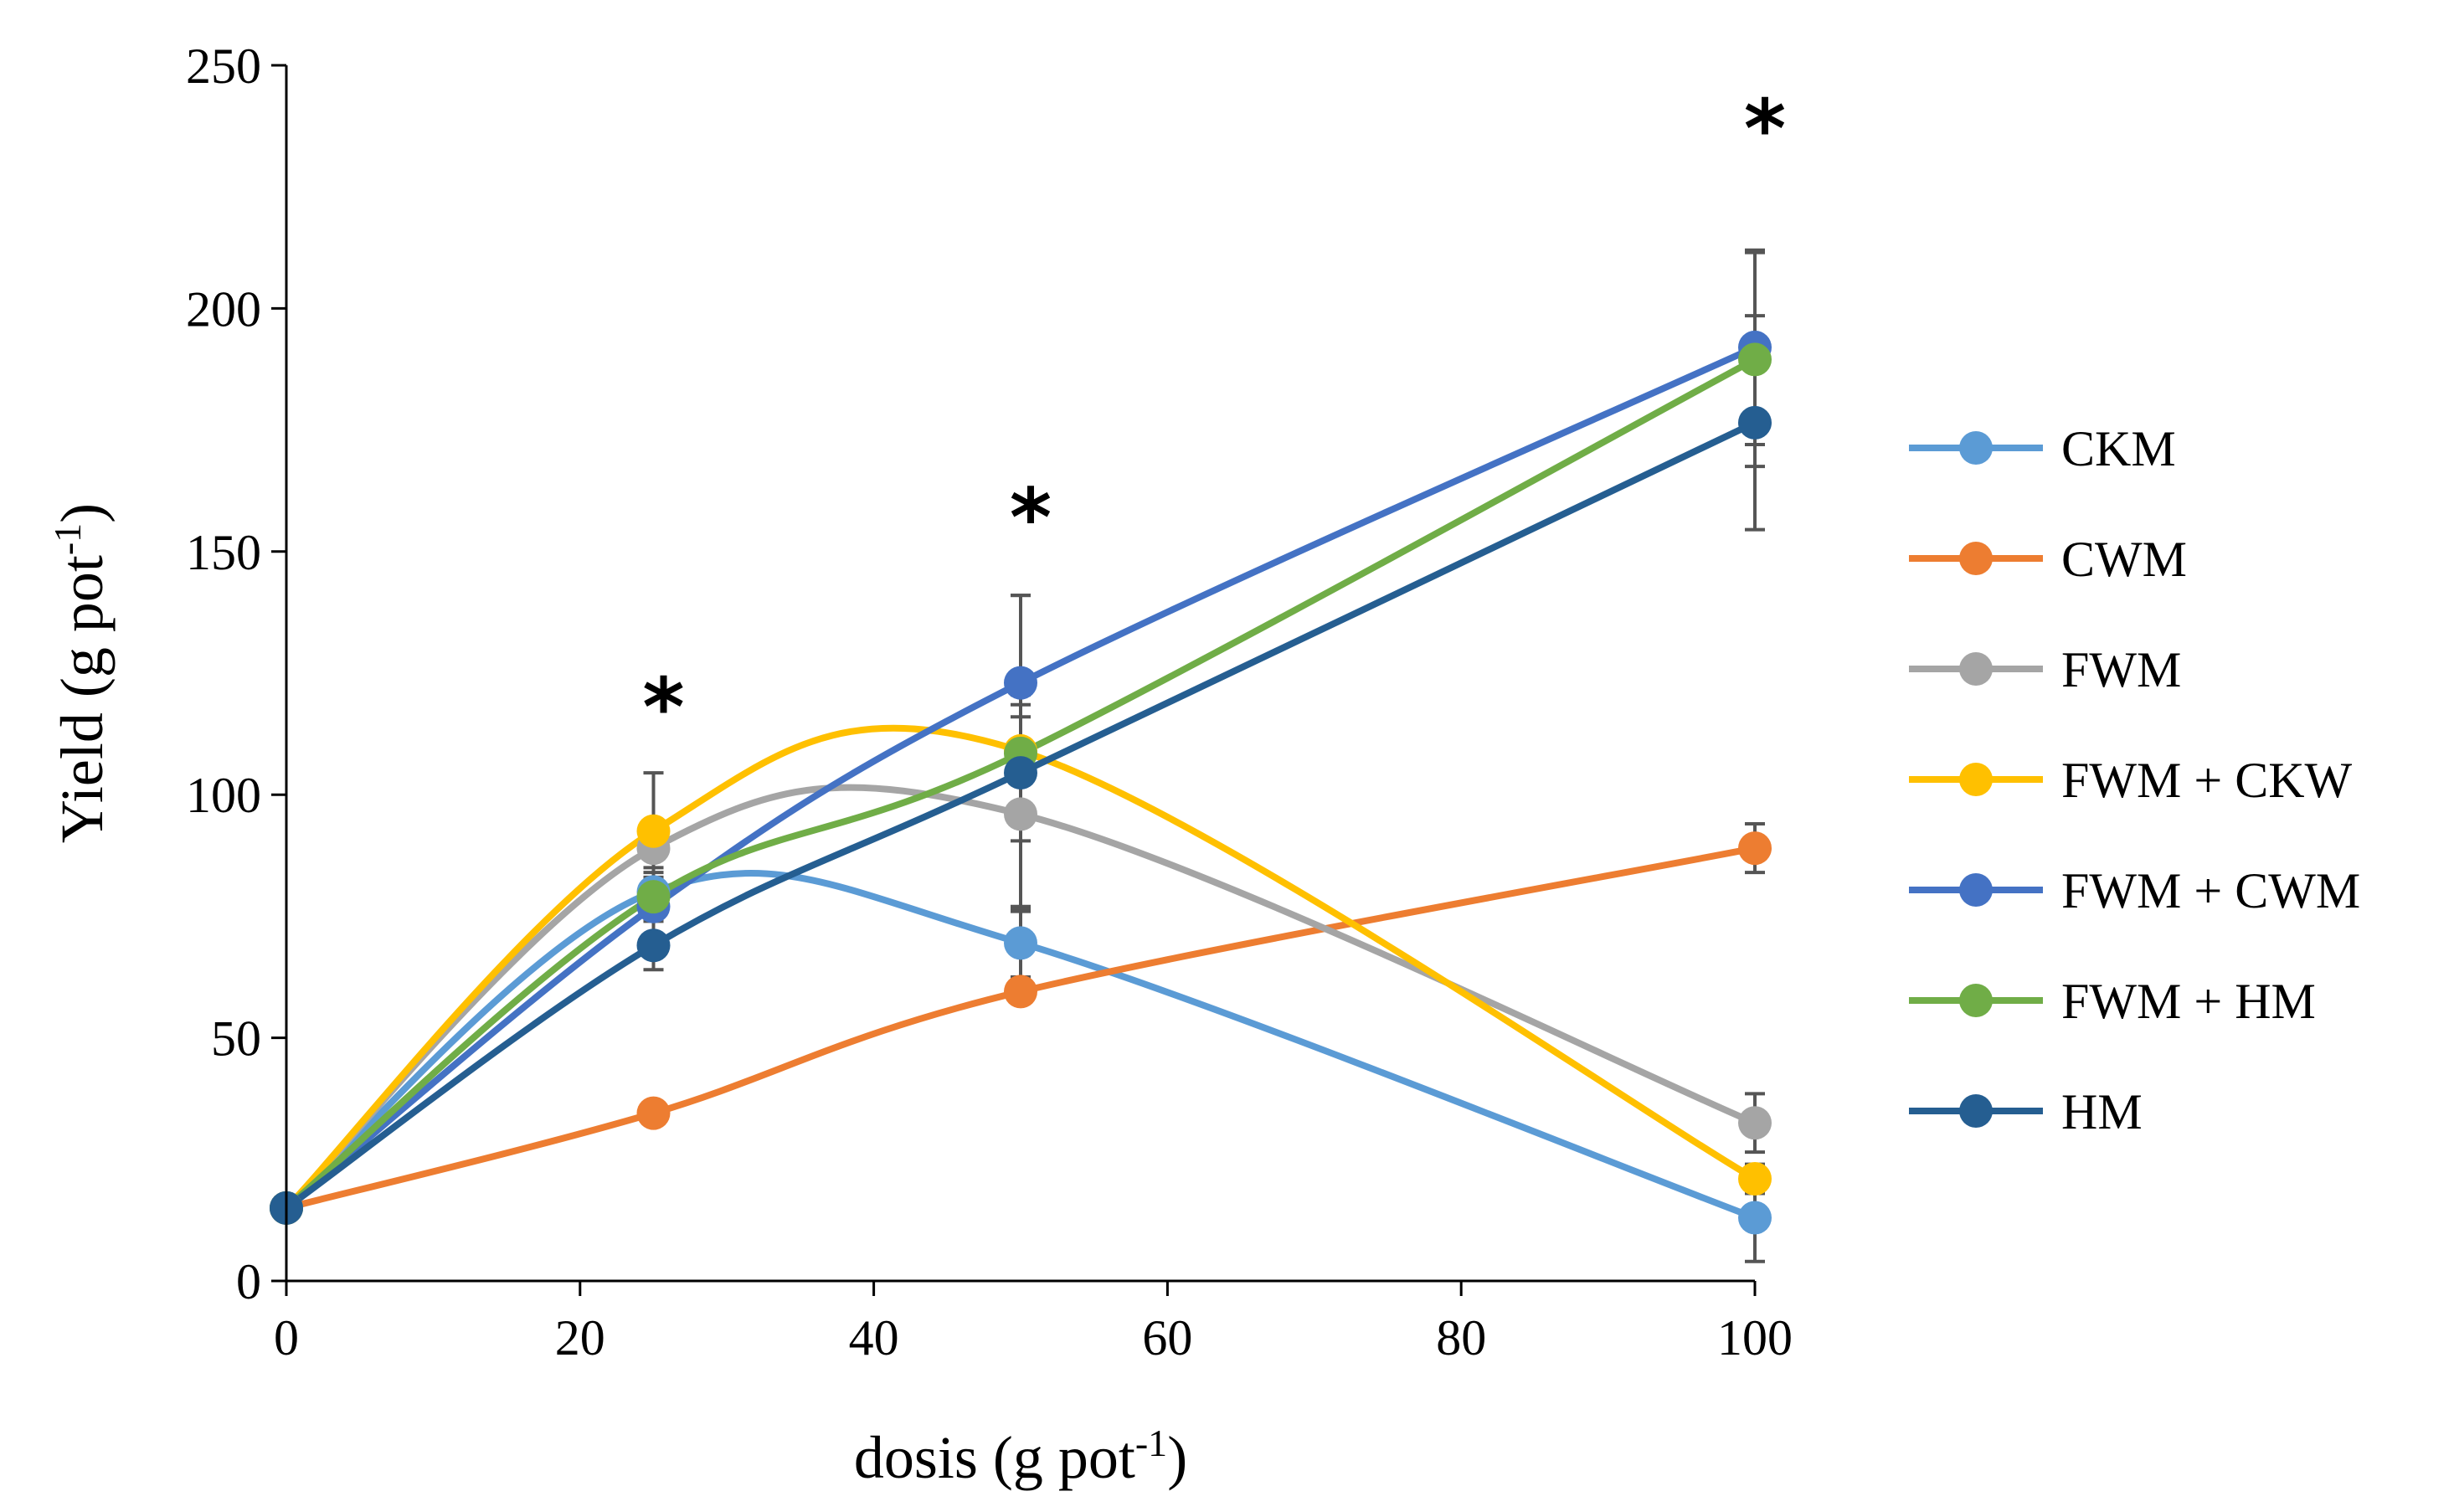  Describe the element at coordinates (580, 1337) in the screenshot. I see `x-tick-label: 20` at that location.